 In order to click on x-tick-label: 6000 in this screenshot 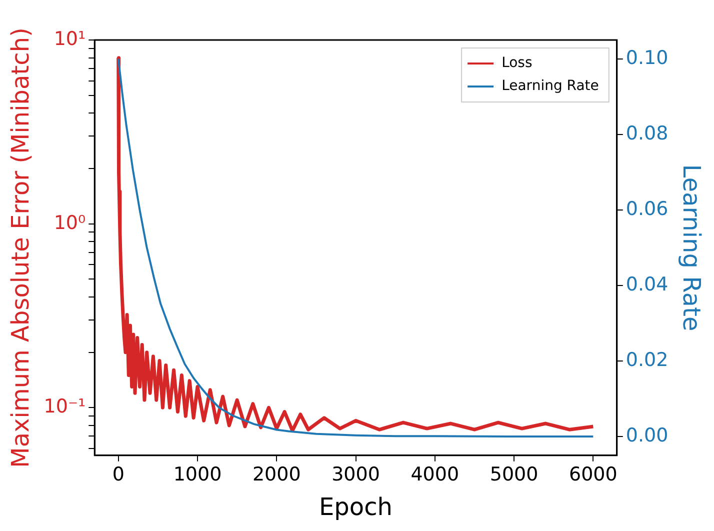, I will do `click(593, 475)`.